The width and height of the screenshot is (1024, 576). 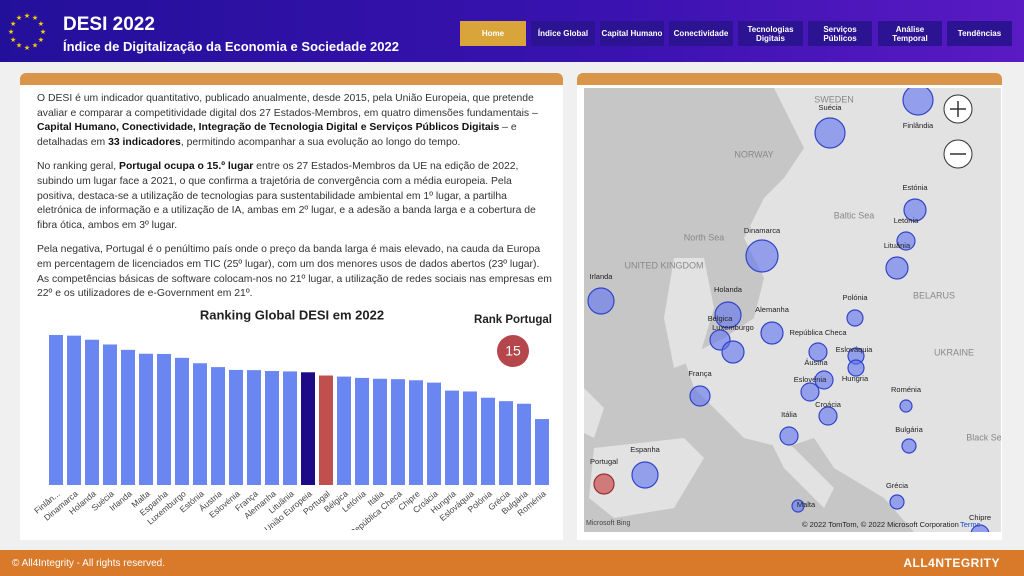 I want to click on map-marker-label: Itália, so click(x=789, y=414).